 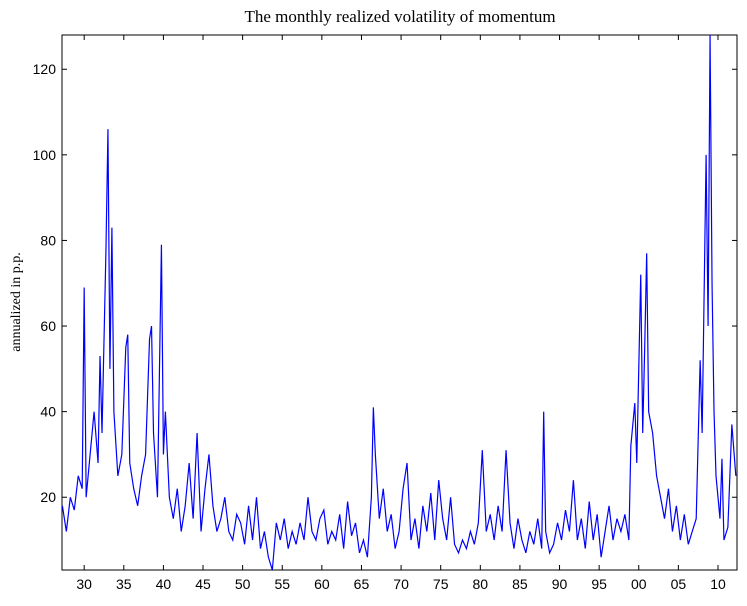 I want to click on x-tick-label: 40, so click(x=164, y=584).